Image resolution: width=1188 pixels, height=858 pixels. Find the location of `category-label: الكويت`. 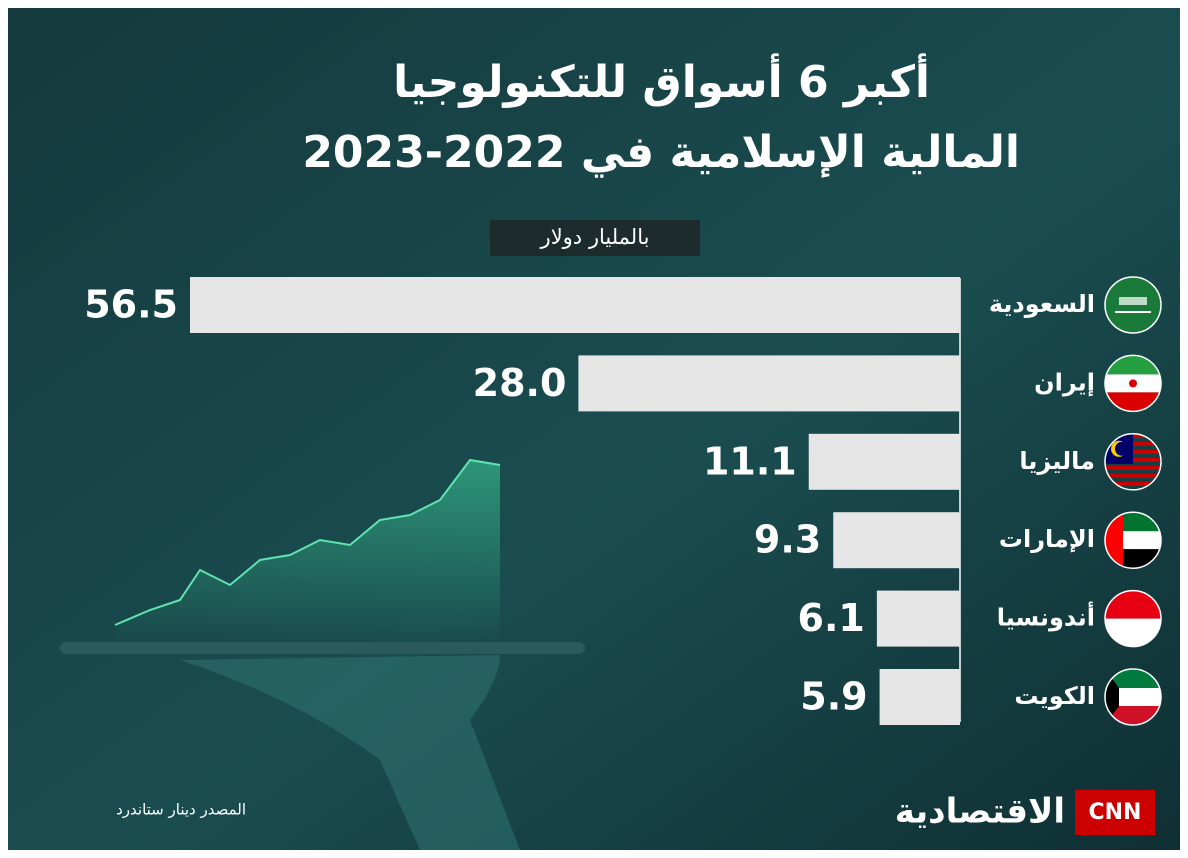

category-label: الكويت is located at coordinates (1054, 696).